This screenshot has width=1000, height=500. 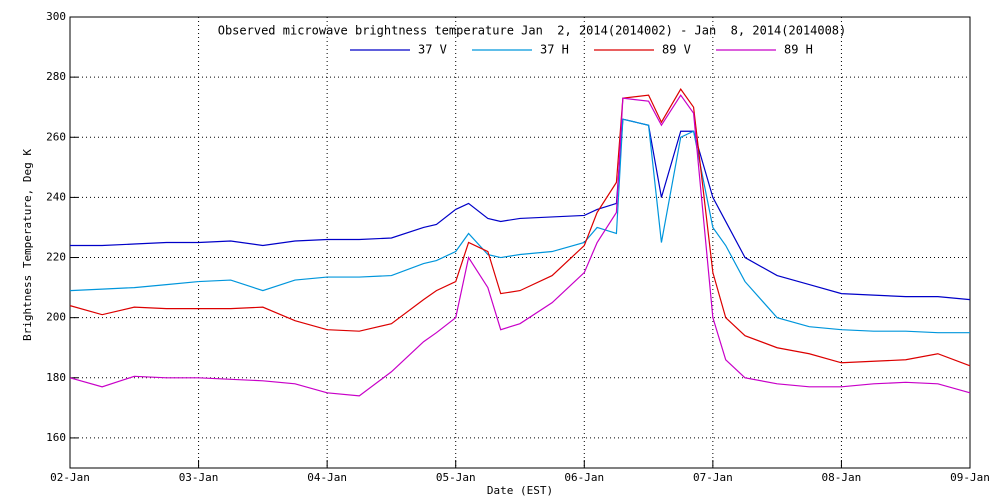 I want to click on y-tick-label: 300, so click(x=56, y=16).